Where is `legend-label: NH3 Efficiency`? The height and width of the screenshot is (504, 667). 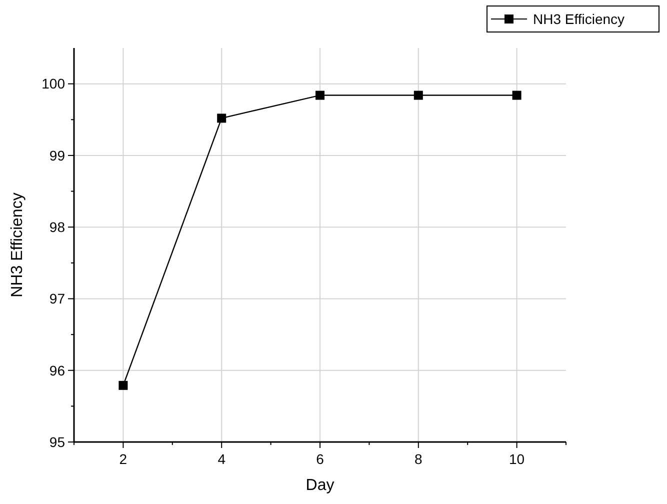
legend-label: NH3 Efficiency is located at coordinates (579, 18).